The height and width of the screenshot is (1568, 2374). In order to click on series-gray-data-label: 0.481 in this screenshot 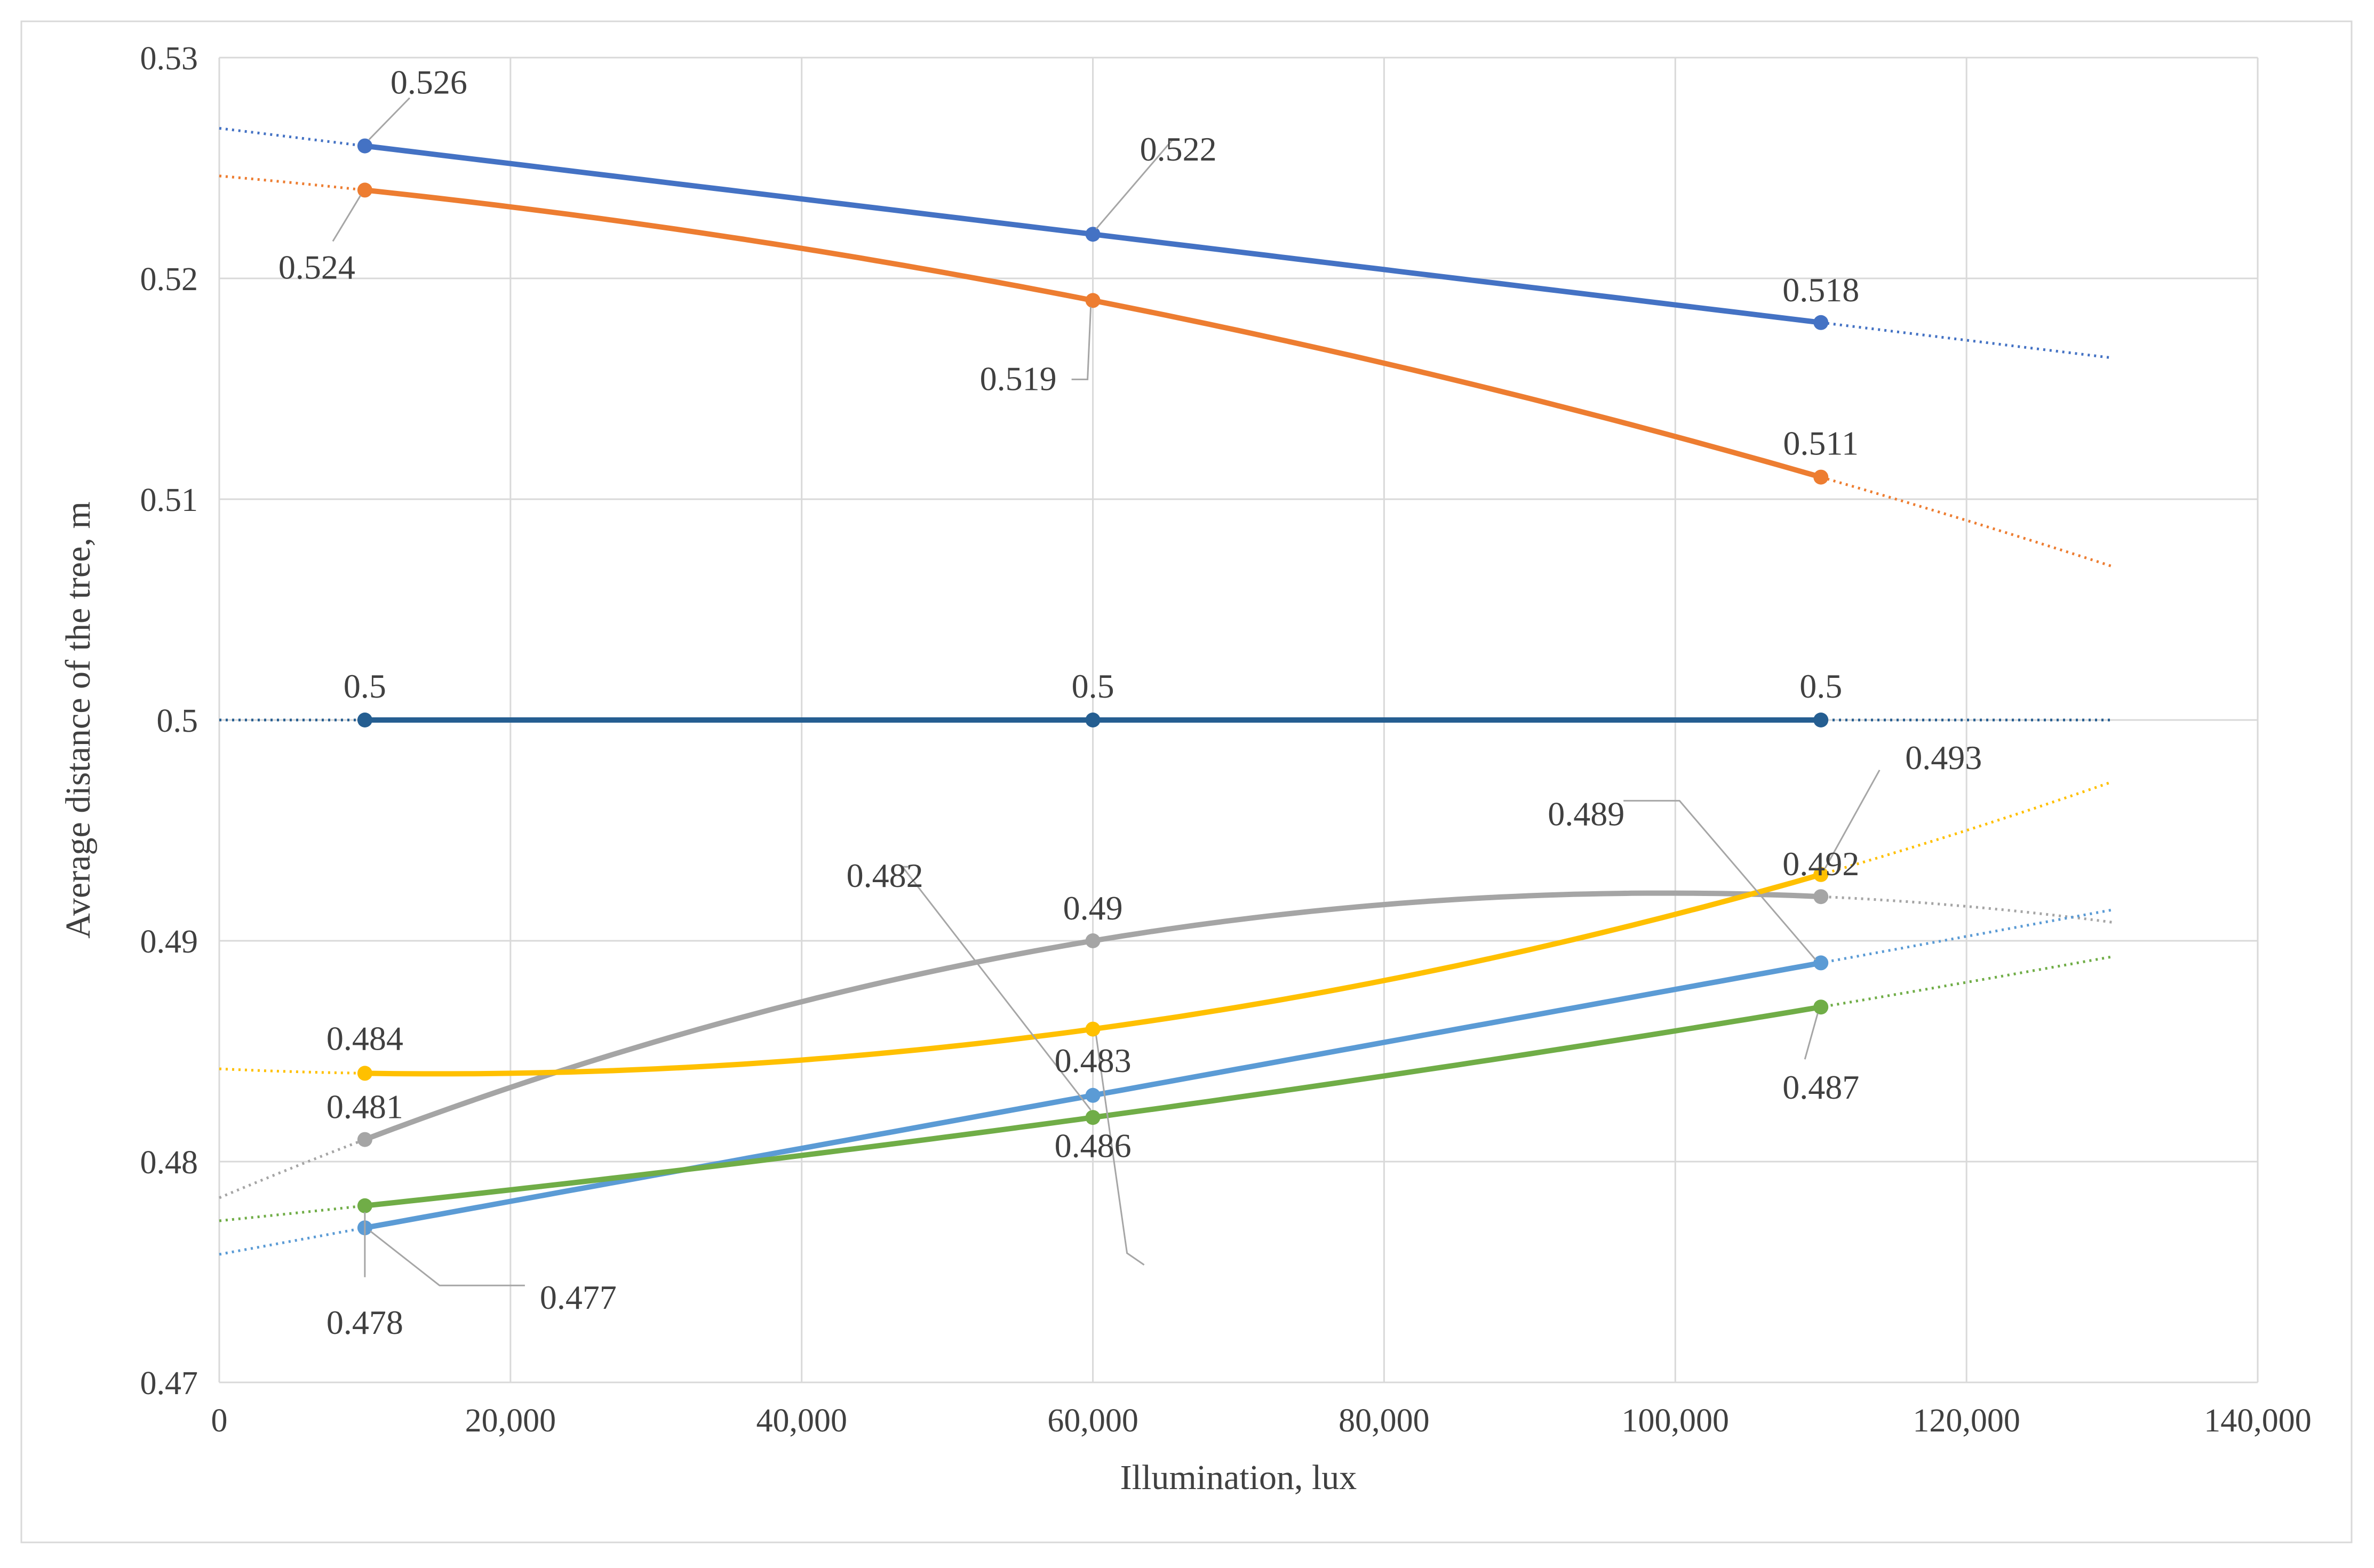, I will do `click(365, 1107)`.